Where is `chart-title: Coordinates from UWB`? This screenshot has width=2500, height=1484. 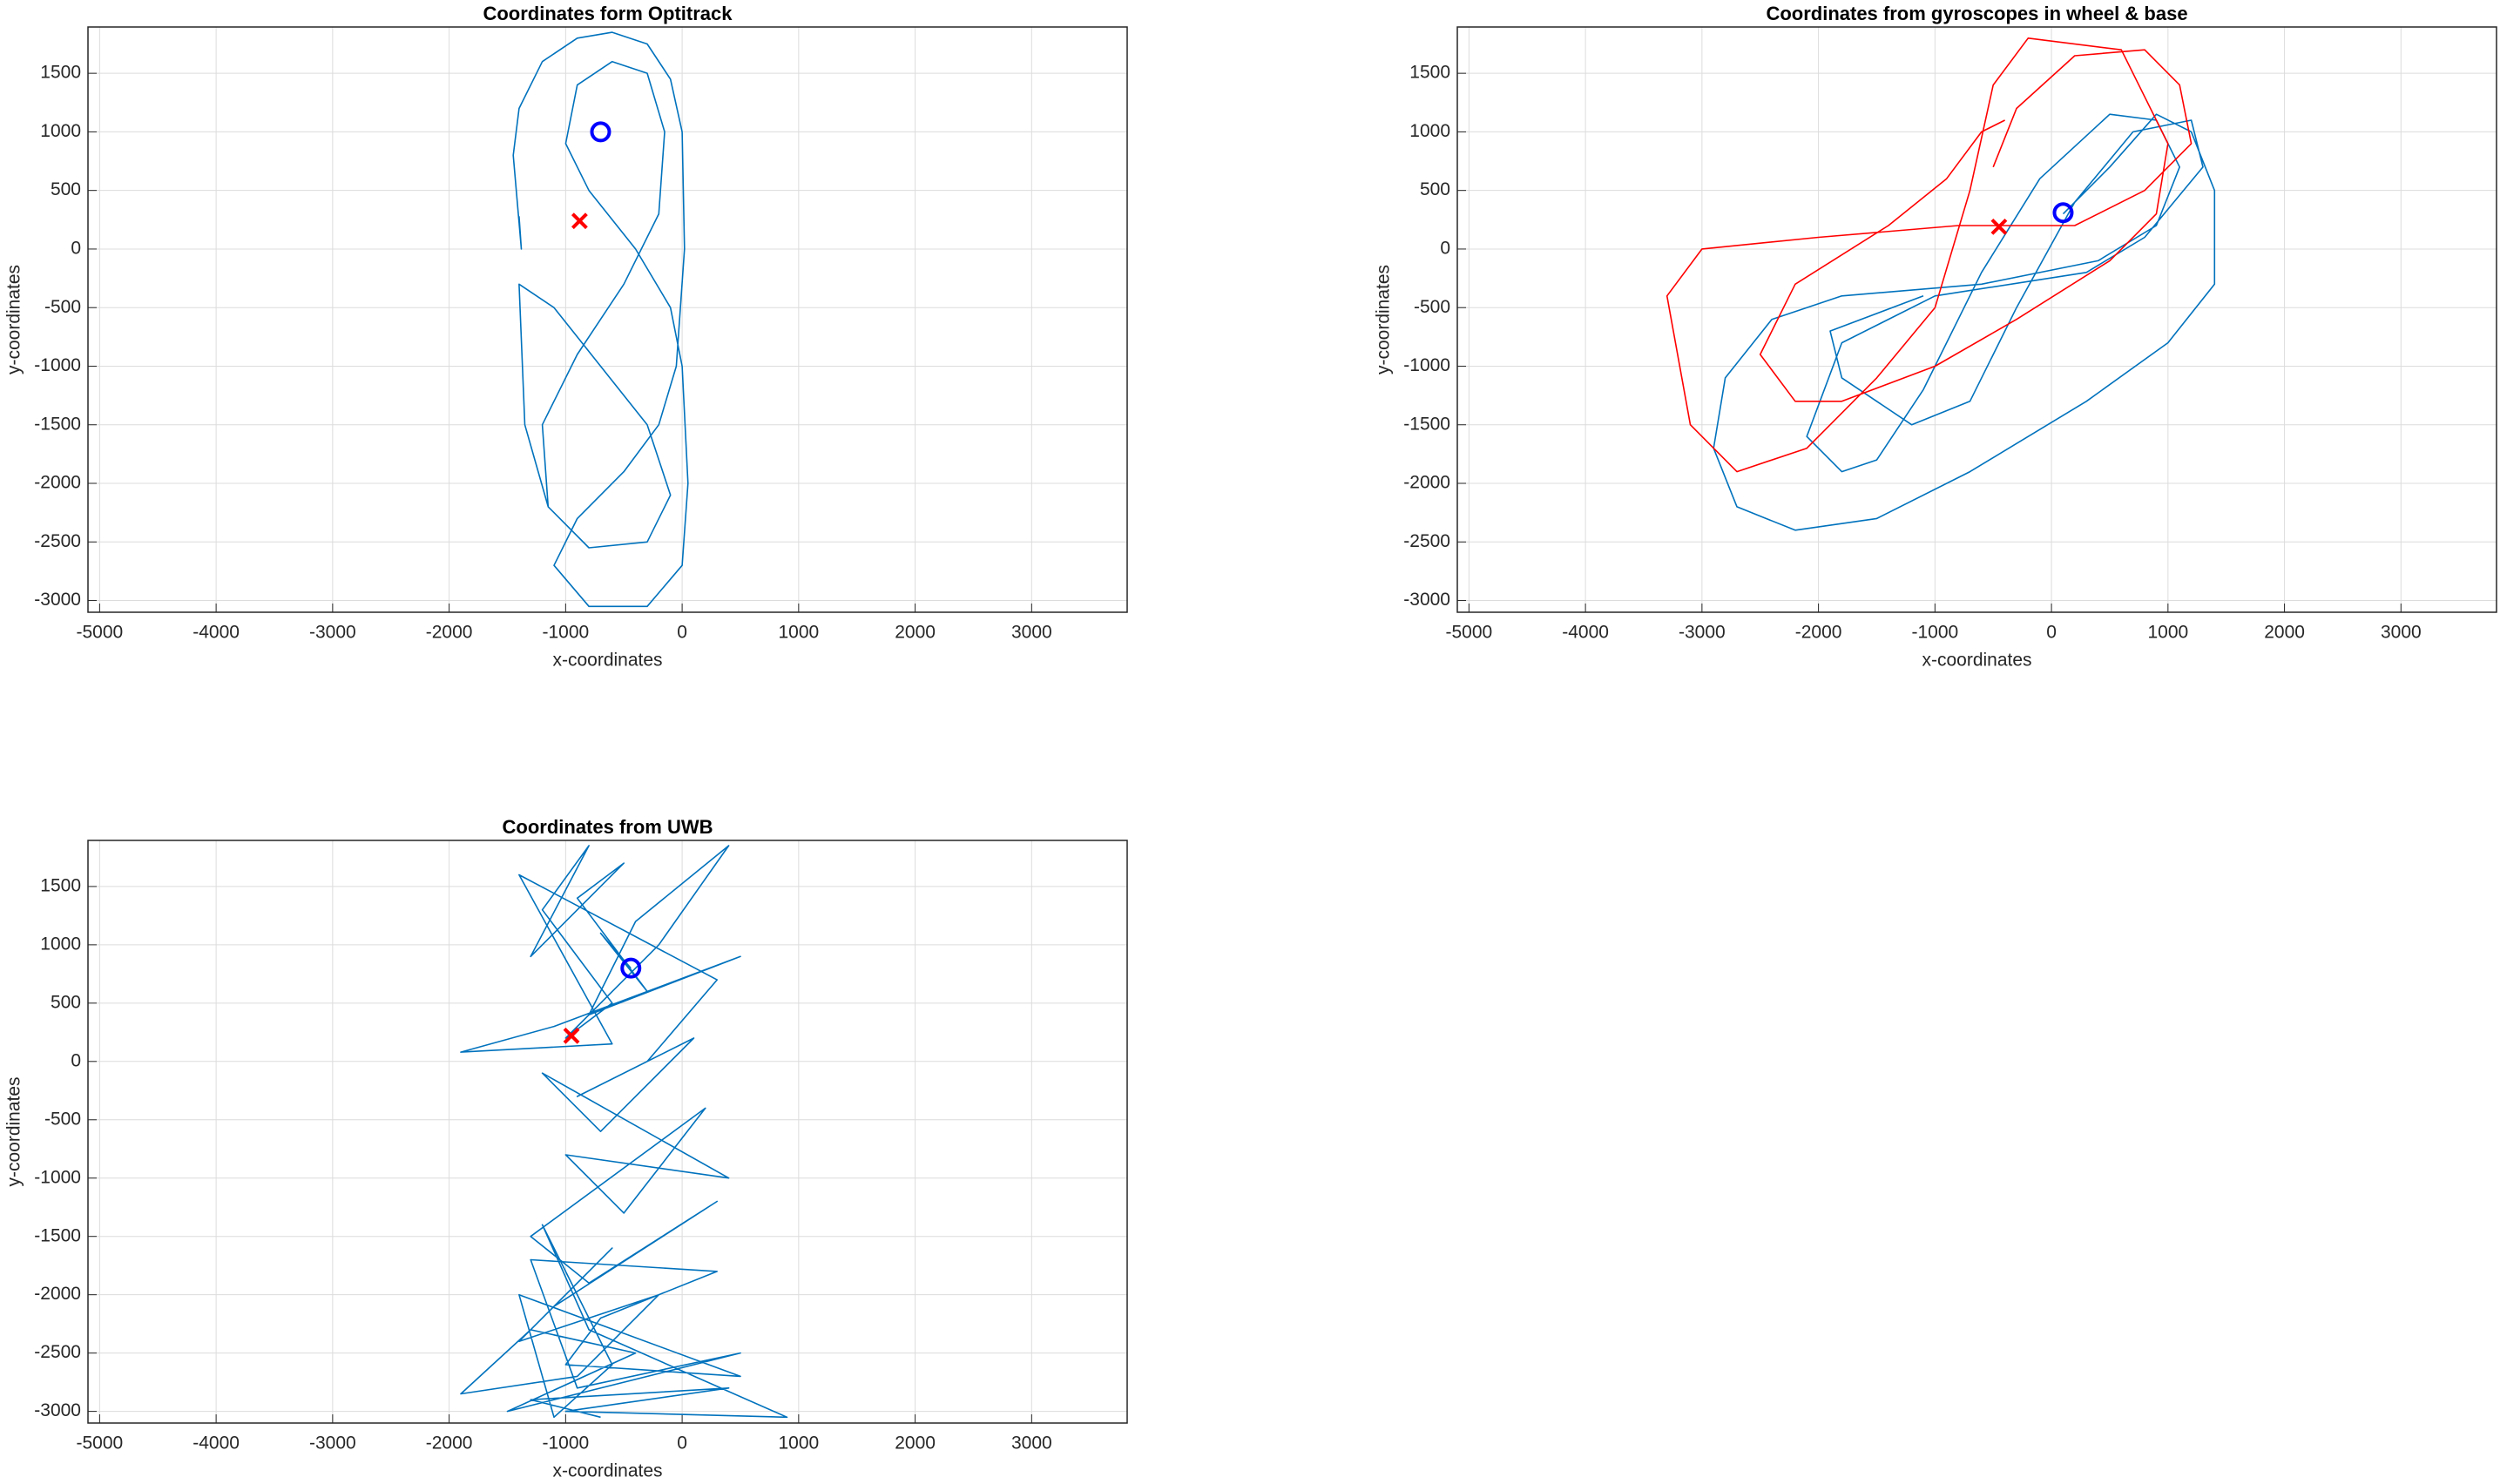 chart-title: Coordinates from UWB is located at coordinates (608, 827).